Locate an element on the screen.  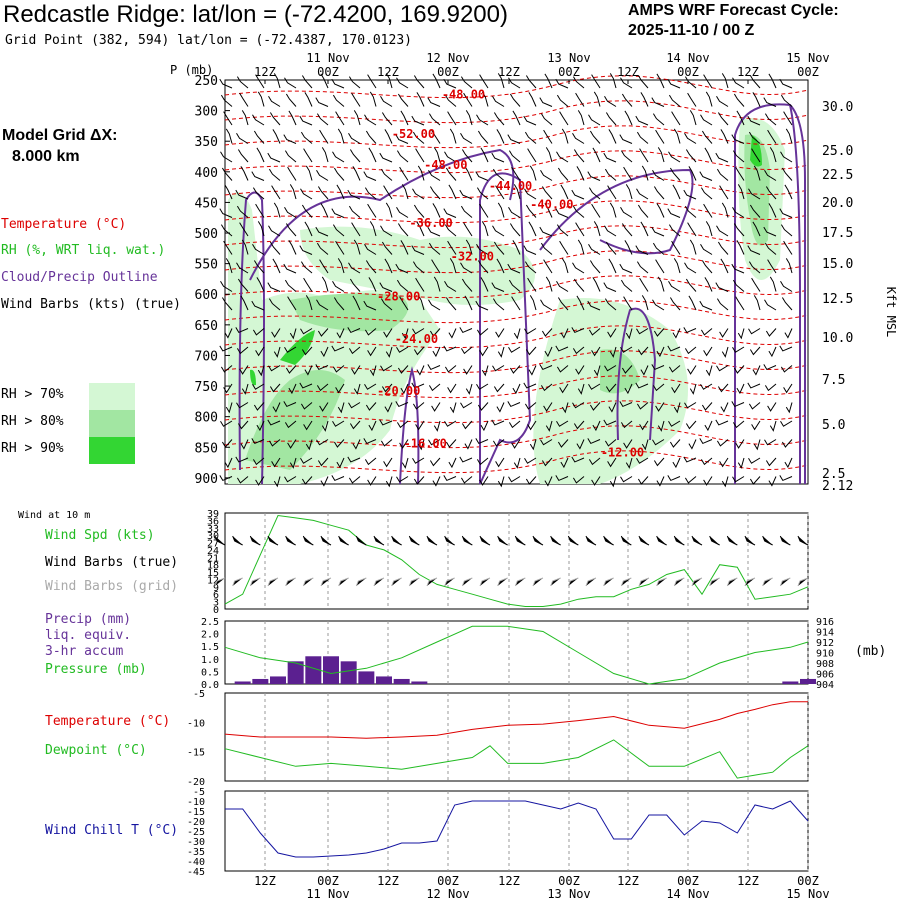
time-axis-top-hour: 12Z is located at coordinates (388, 72).